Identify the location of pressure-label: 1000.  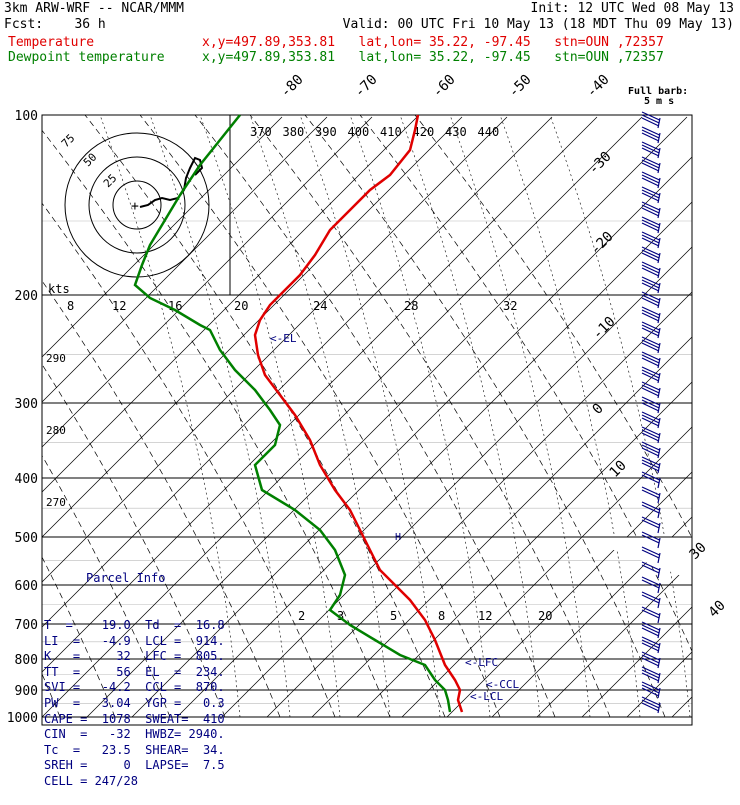
(22, 718).